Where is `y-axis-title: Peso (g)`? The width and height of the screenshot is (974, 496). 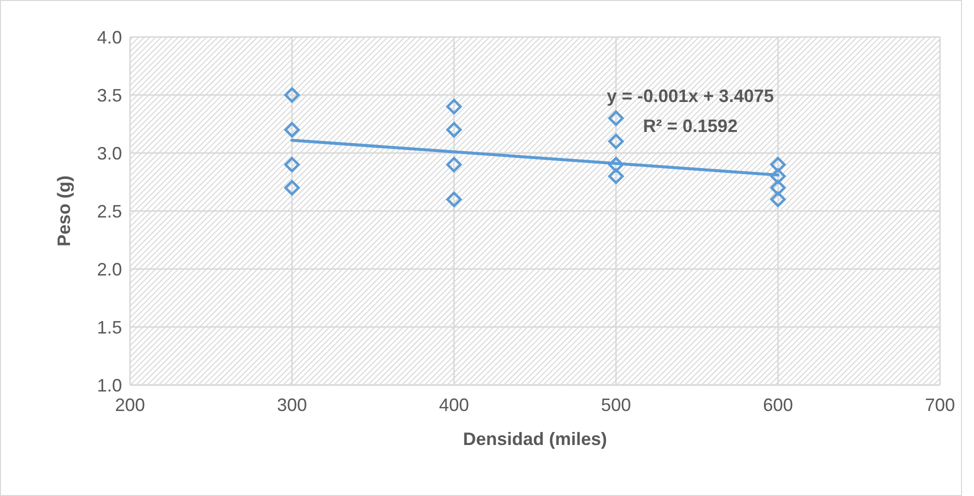
y-axis-title: Peso (g) is located at coordinates (64, 211).